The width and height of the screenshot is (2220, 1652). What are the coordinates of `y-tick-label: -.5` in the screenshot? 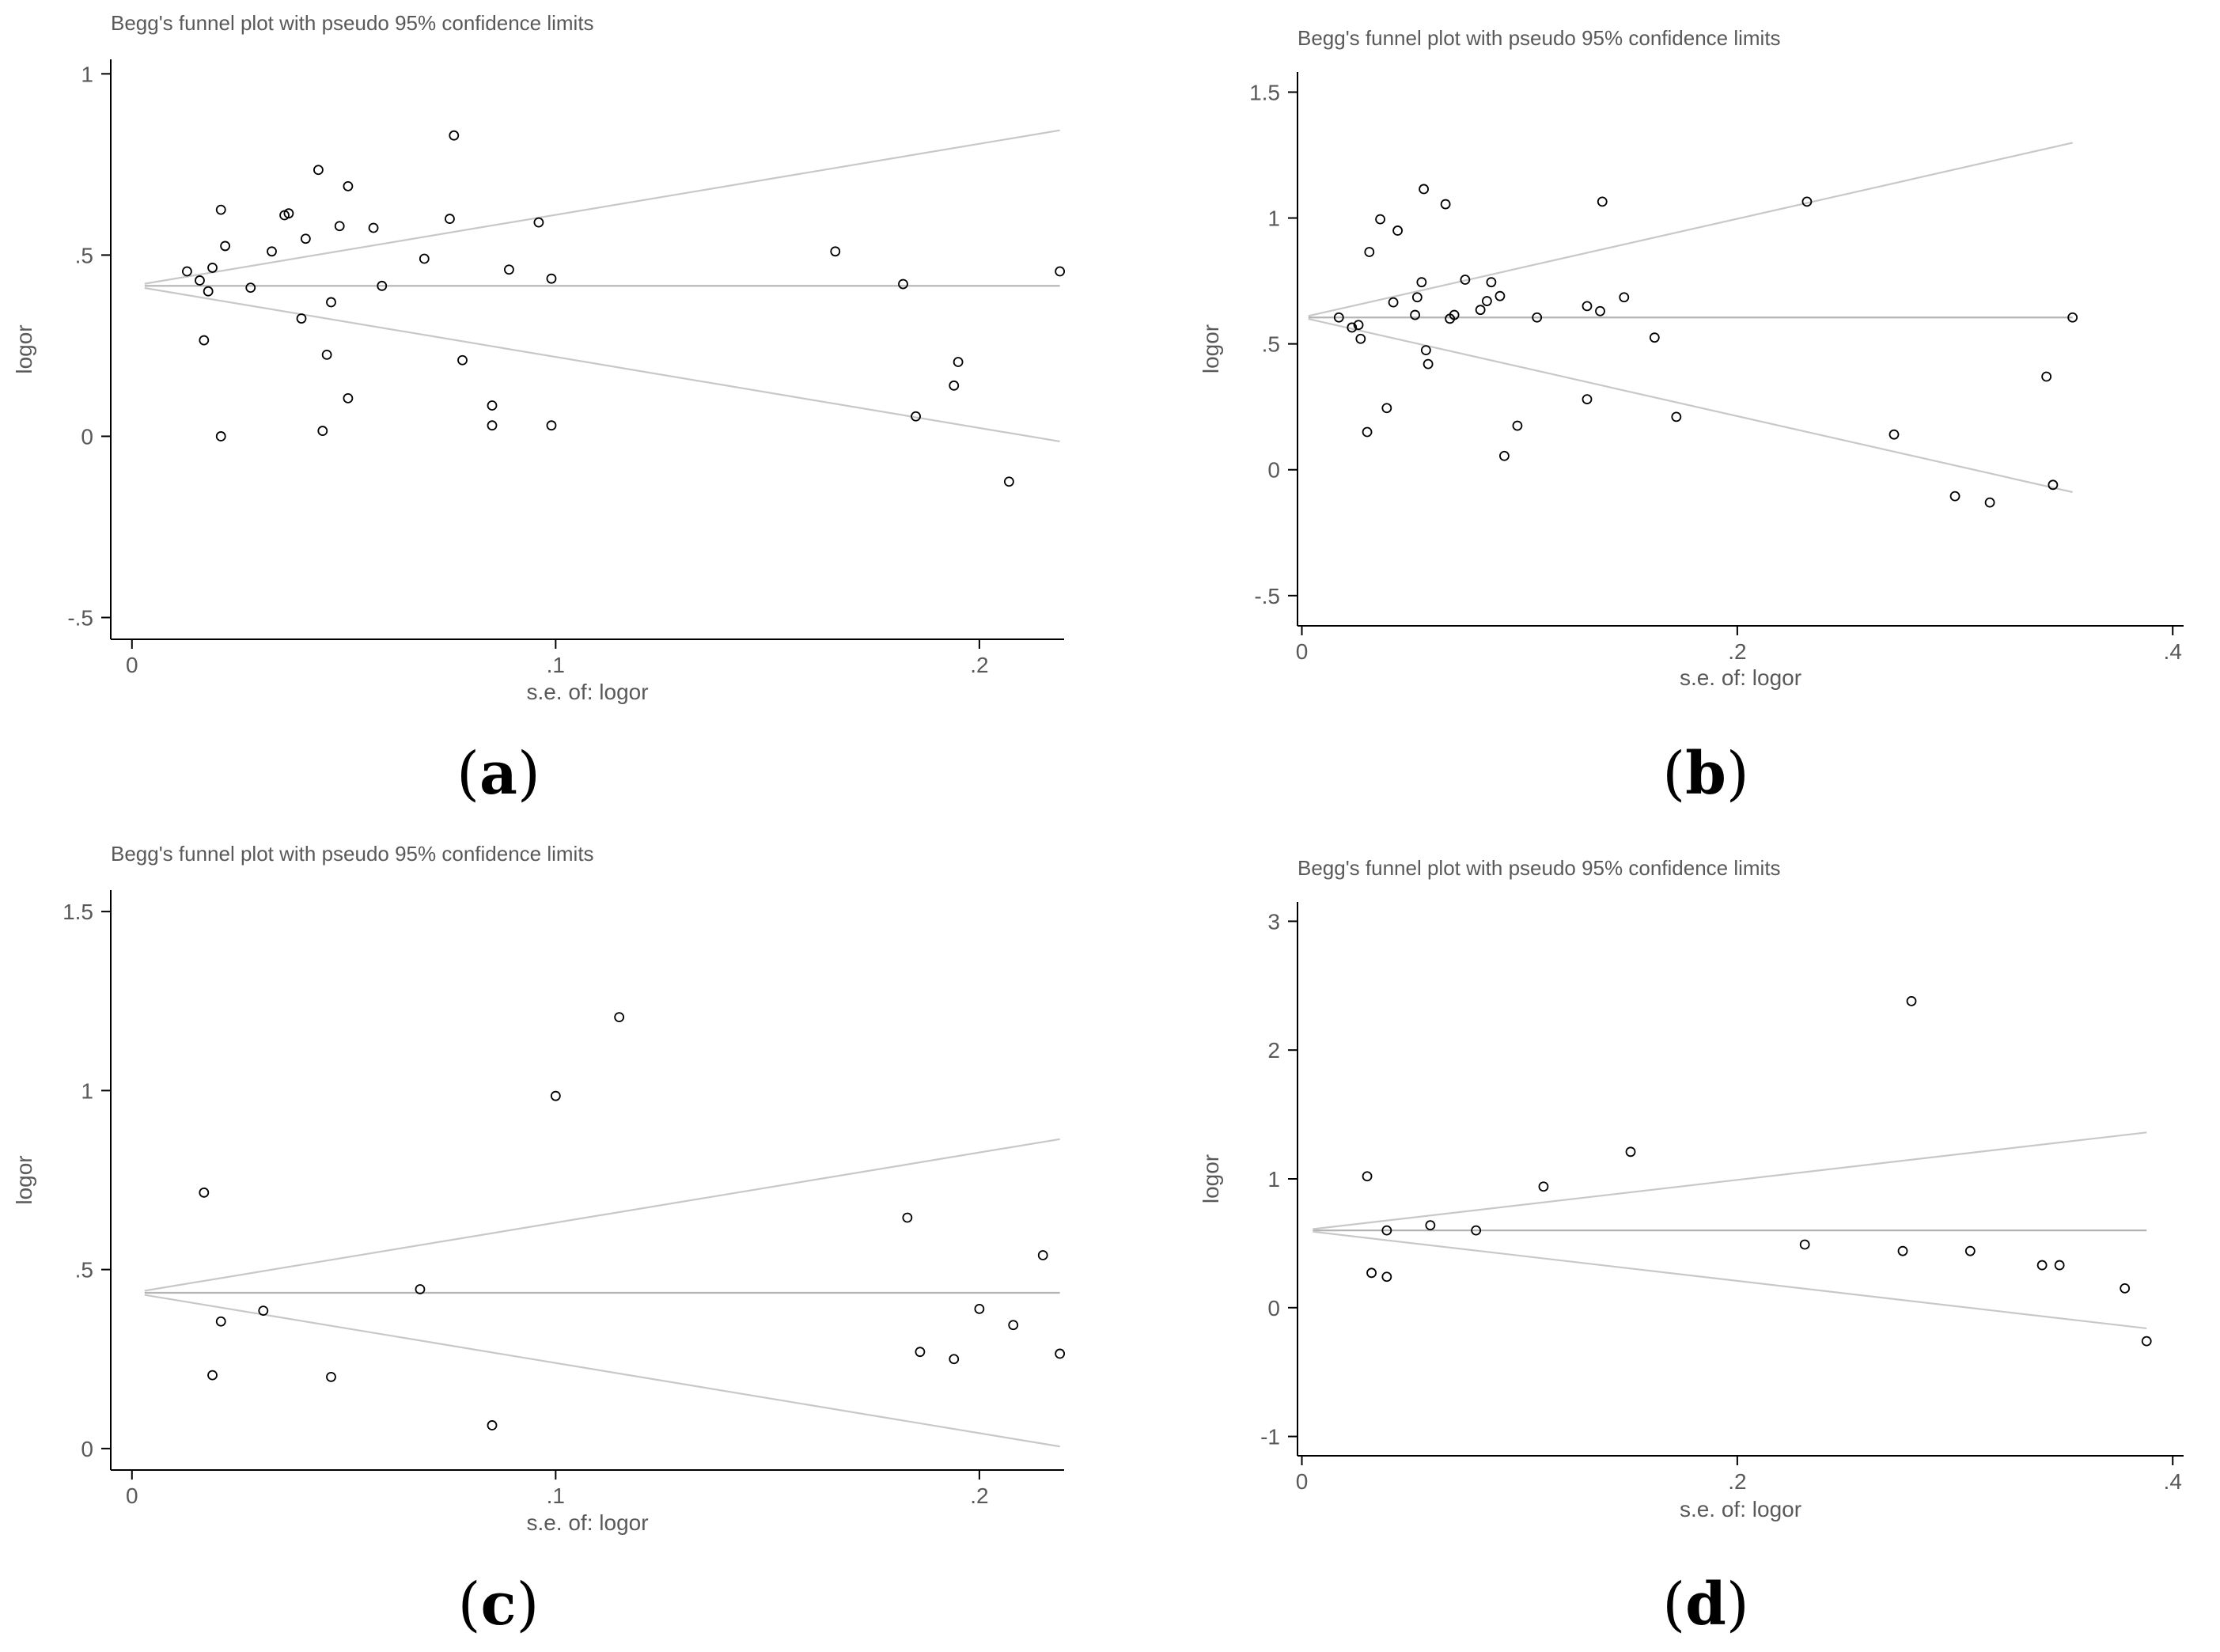 It's located at (1267, 596).